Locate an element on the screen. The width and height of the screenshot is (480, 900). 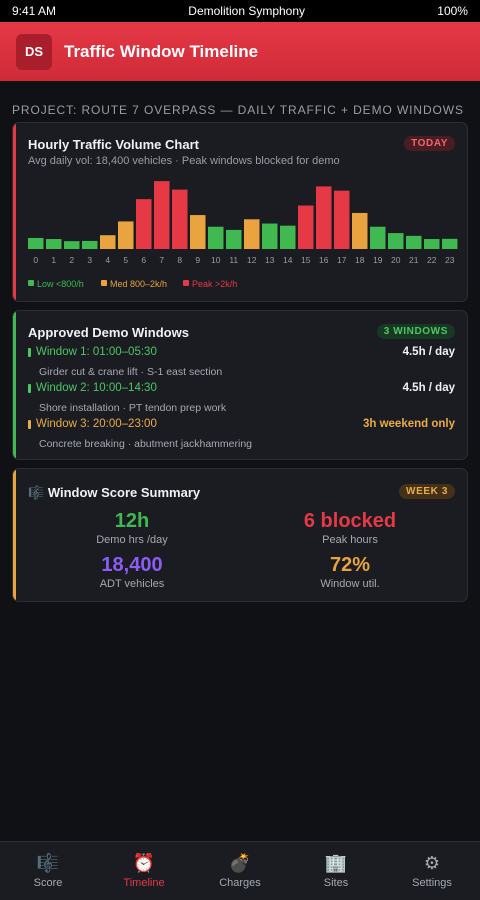
nav-tab-sites: 🏢 Sites is located at coordinates (336, 871).